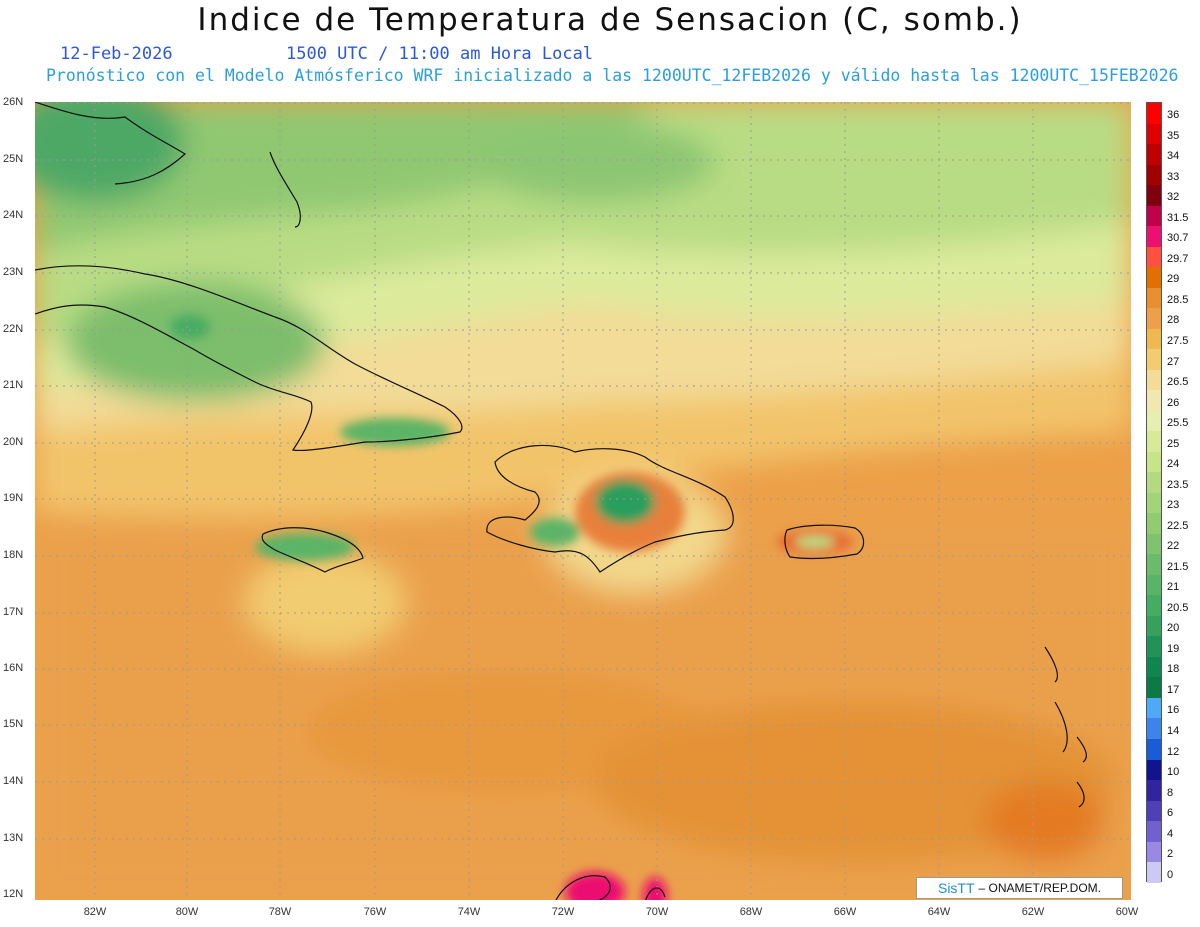 The image size is (1200, 927). I want to click on color-scale-label: 31.5, so click(1178, 217).